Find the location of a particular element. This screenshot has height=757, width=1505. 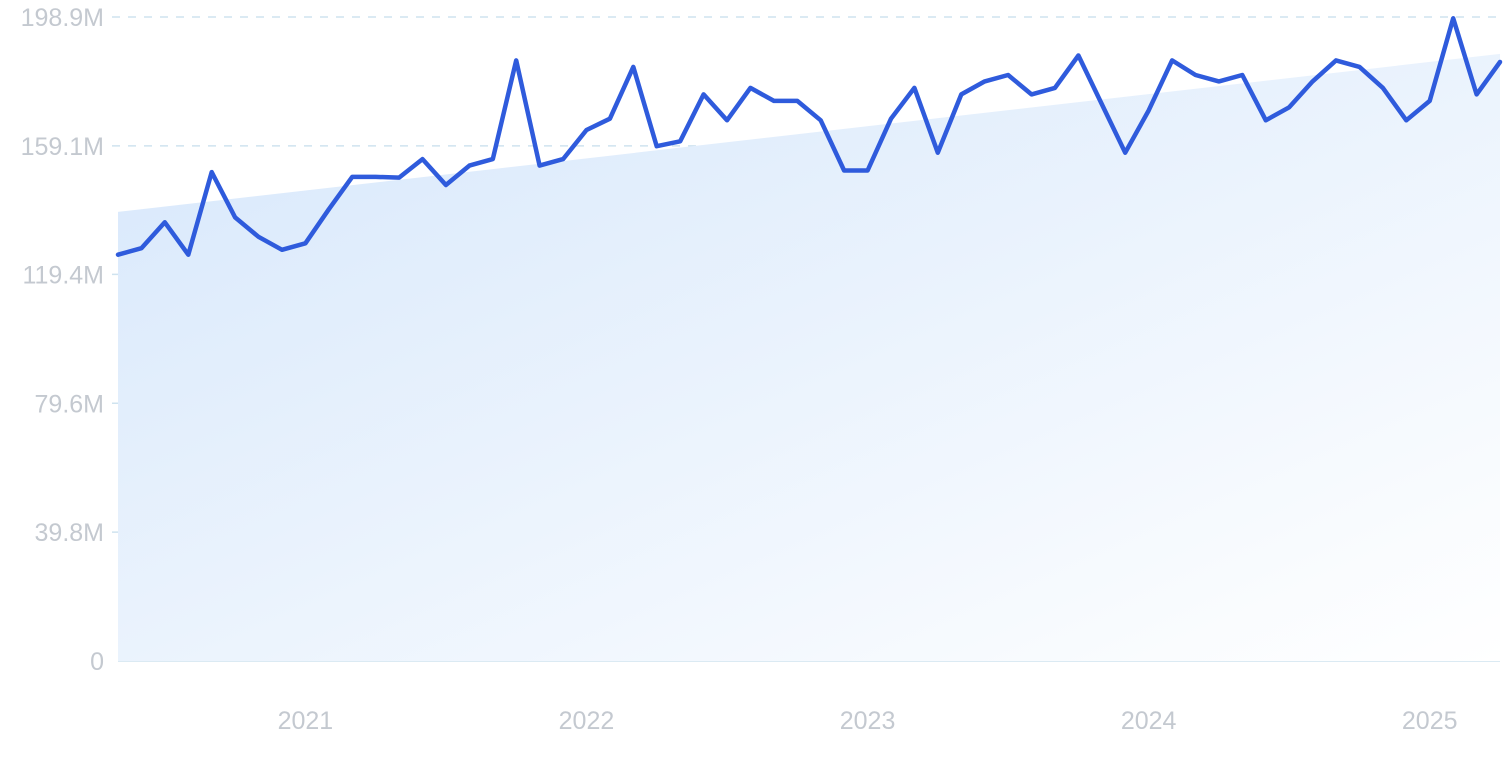

y-axis-ticks: 0 39.8M 79.6M 119.4M 159.1M 198.9M is located at coordinates (62, 340).